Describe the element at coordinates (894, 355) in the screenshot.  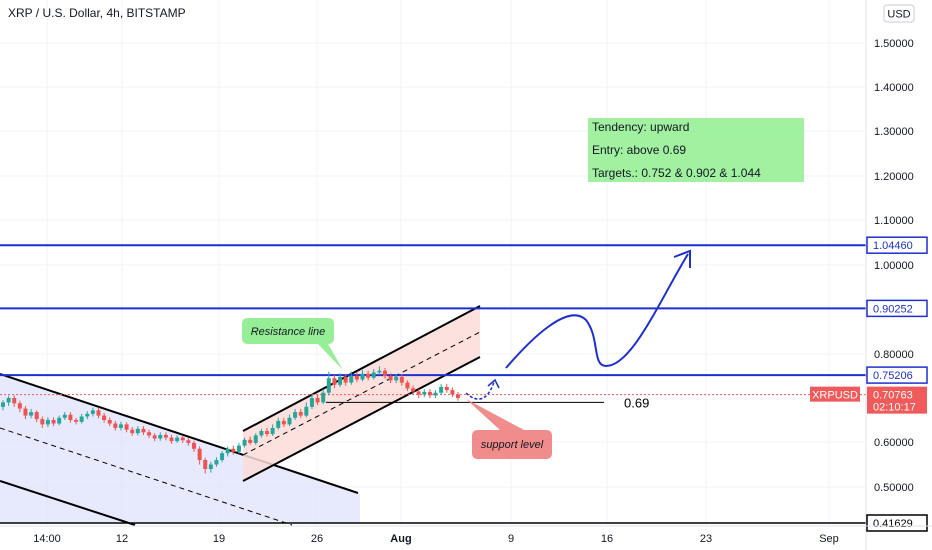
I see `y-tick-label: 0.80000` at that location.